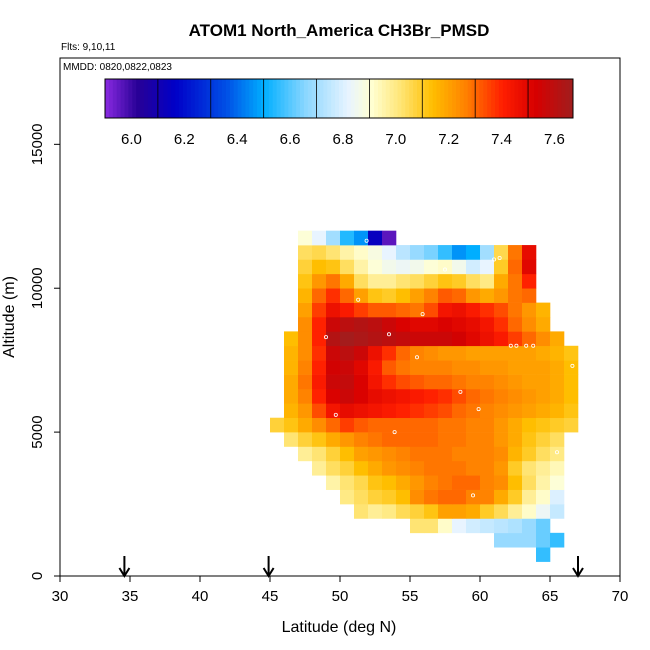  I want to click on colorbar-tick-label: 7.6, so click(554, 139).